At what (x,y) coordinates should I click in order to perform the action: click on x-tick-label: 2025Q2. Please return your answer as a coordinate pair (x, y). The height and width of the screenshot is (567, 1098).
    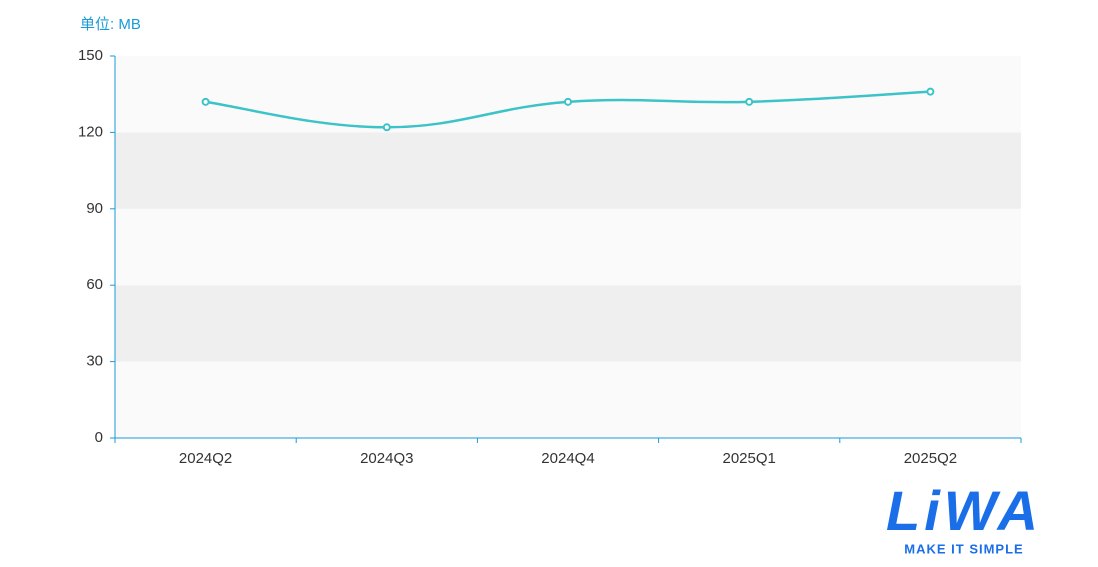
    Looking at the image, I should click on (930, 458).